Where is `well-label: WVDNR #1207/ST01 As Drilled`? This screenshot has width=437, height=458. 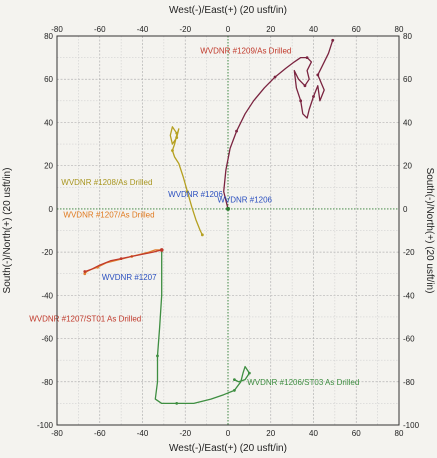 well-label: WVDNR #1207/ST01 As Drilled is located at coordinates (85, 318).